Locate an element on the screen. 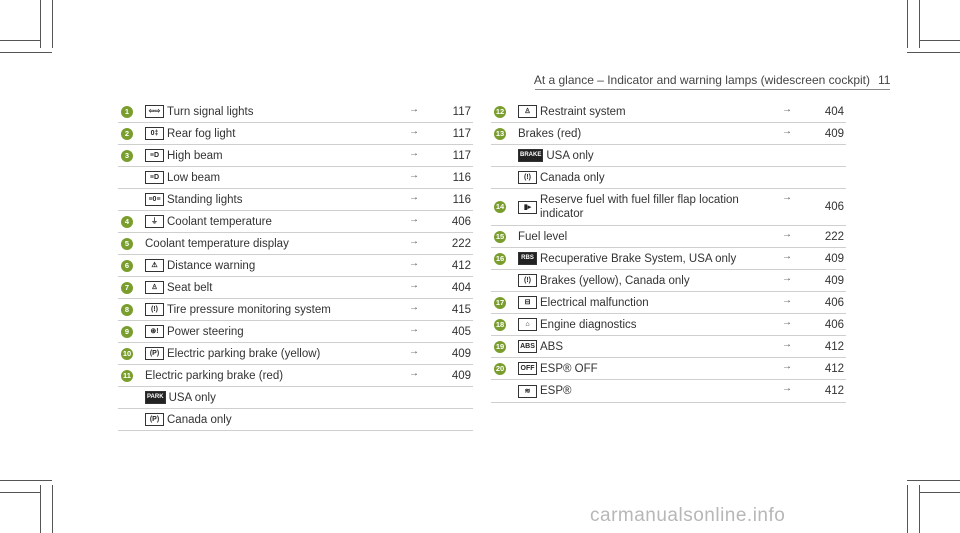  lamp-row: (!) Canada only is located at coordinates (668, 178).